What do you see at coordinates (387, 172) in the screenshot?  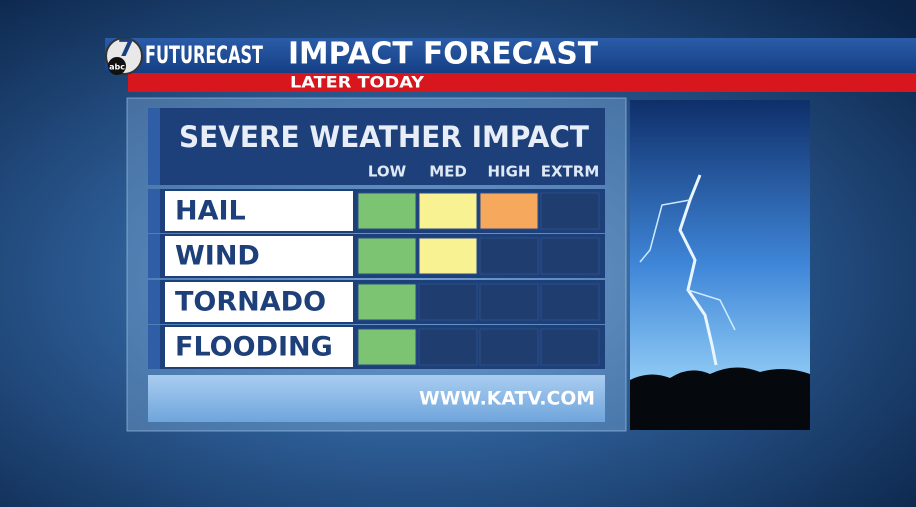 I see `level-label: LOW` at bounding box center [387, 172].